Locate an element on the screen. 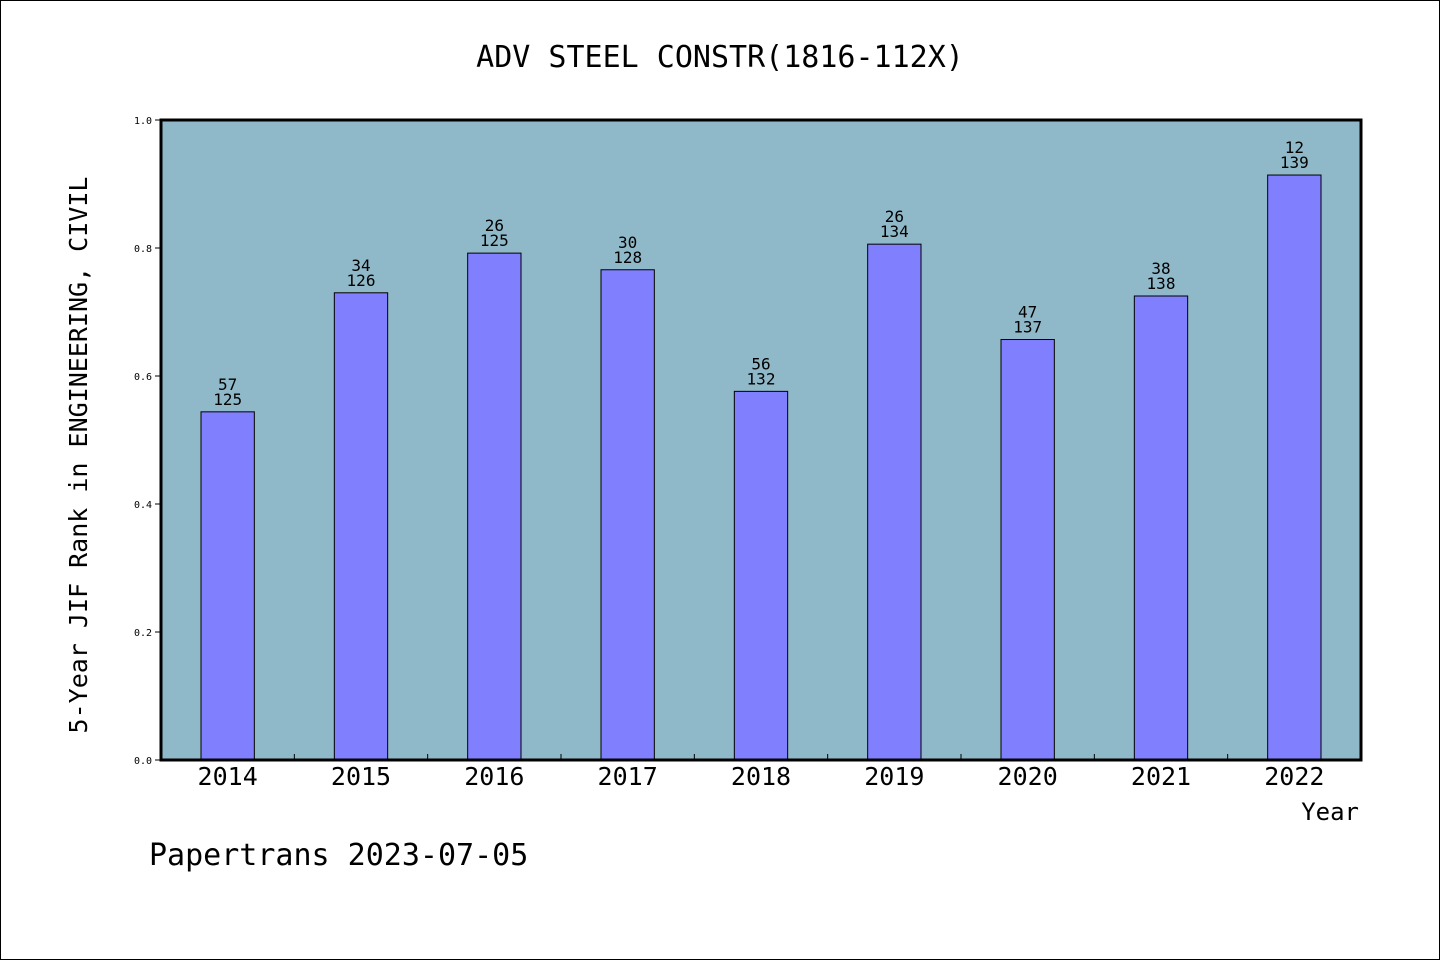 The width and height of the screenshot is (1440, 964). bar-rank-label: 12 is located at coordinates (1294, 147).